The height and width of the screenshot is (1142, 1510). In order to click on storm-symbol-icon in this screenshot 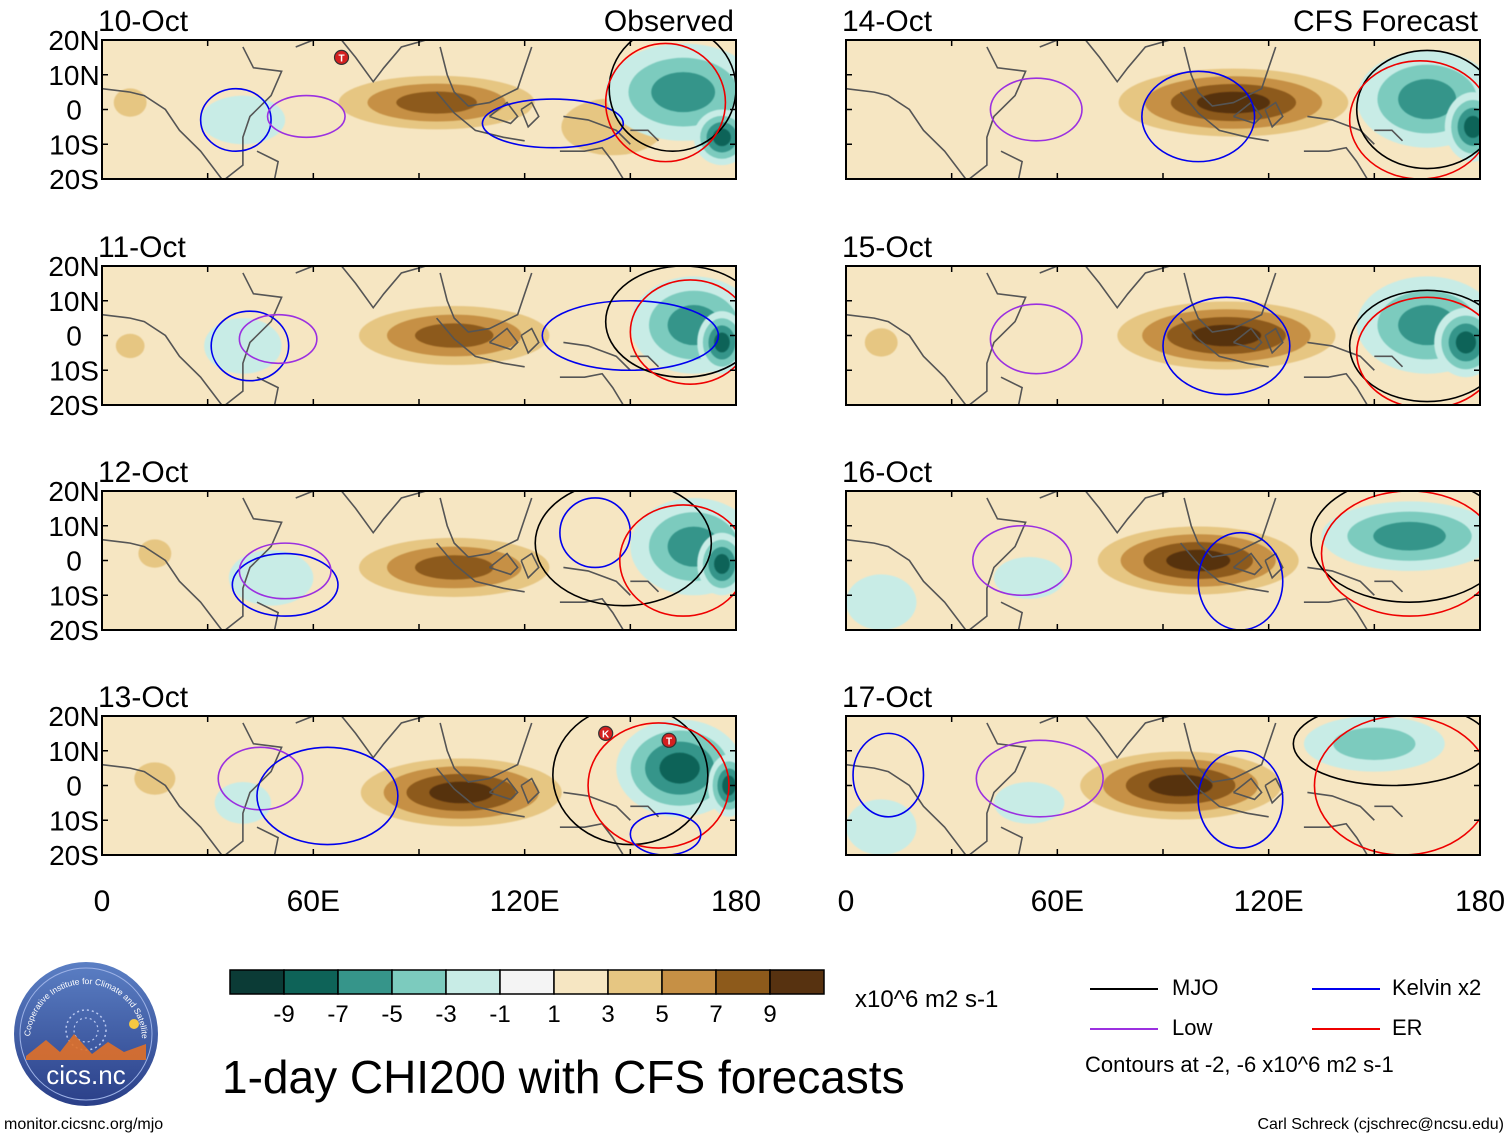, I will do `click(669, 740)`.